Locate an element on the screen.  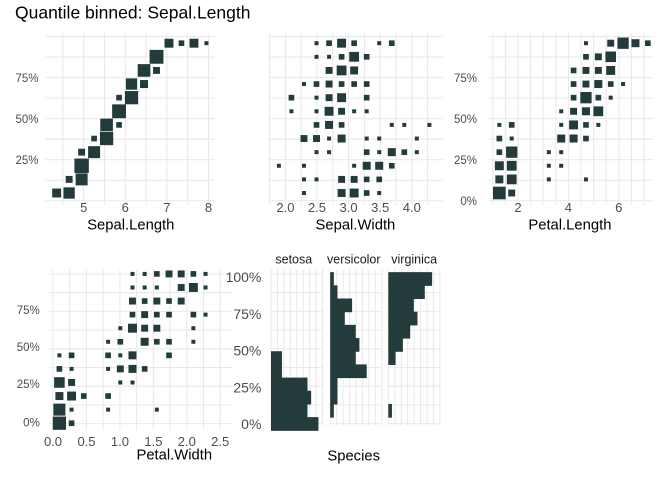
svg-text: Quantile binned: Sepal.Length is located at coordinates (132, 13).